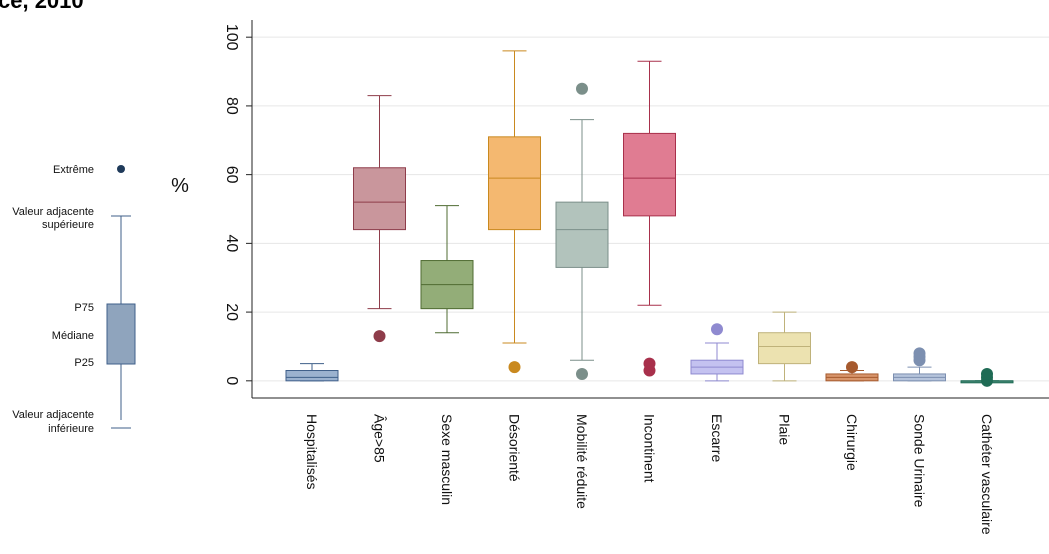 This screenshot has height=554, width=1049. What do you see at coordinates (785, 429) in the screenshot?
I see `x-tick-label-7: Plaie` at bounding box center [785, 429].